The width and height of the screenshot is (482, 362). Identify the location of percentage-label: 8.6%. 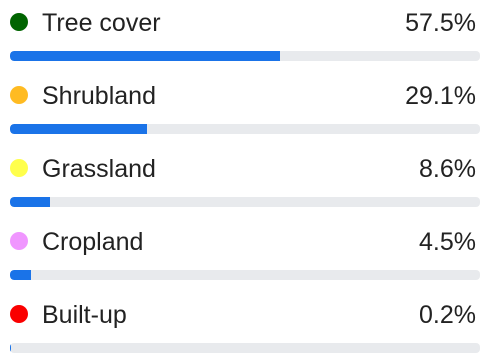
(447, 169).